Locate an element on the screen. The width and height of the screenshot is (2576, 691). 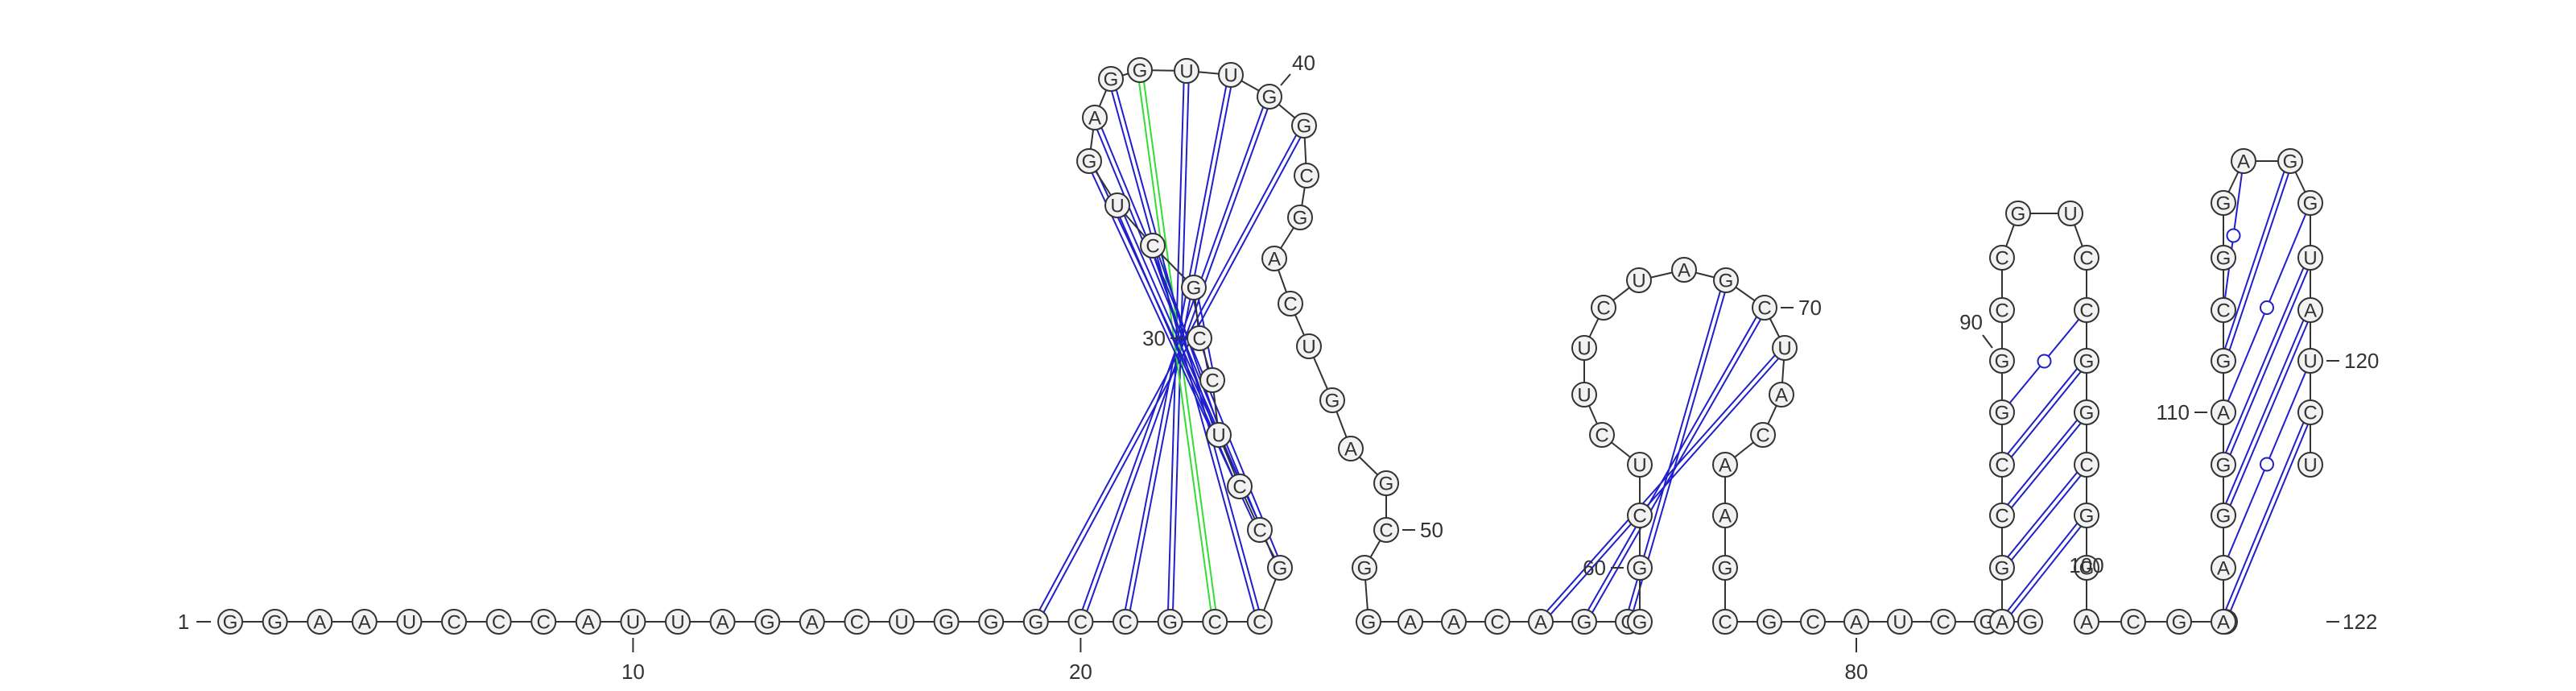
position-number-label: 10 is located at coordinates (633, 672).